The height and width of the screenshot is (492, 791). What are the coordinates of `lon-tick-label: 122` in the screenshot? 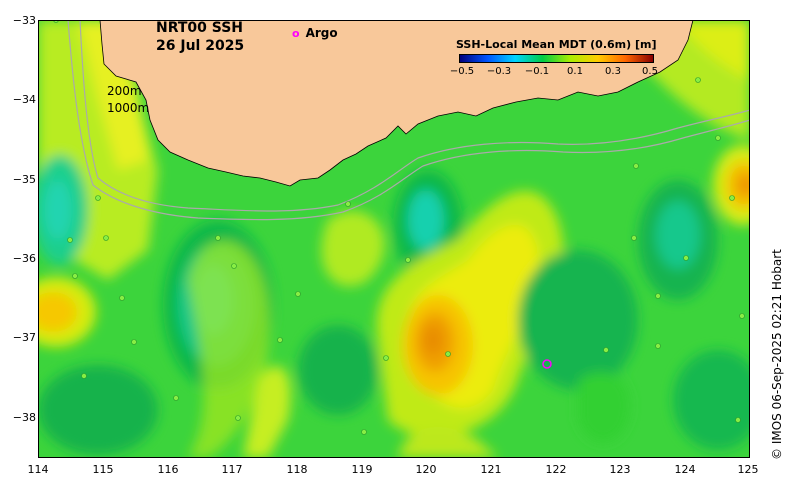 It's located at (556, 469).